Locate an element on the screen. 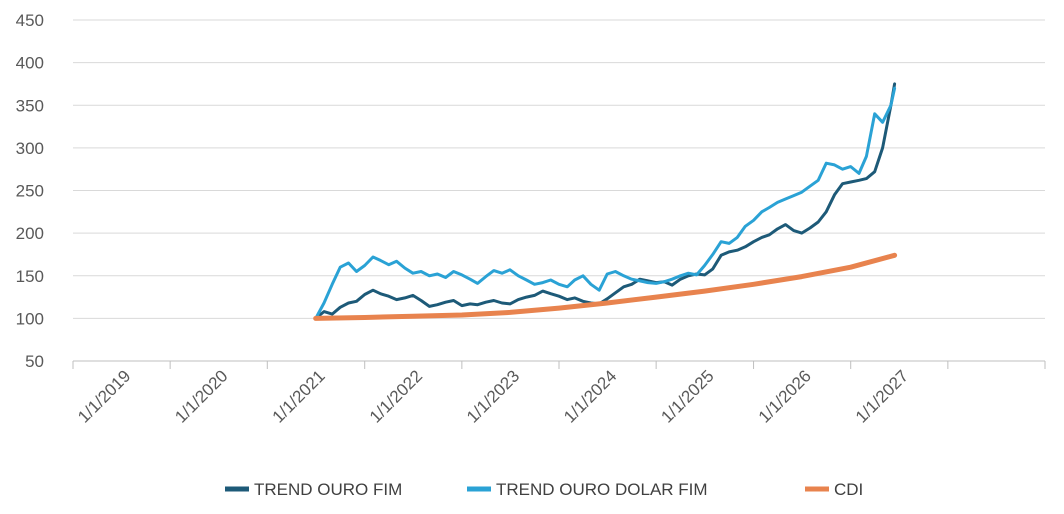  y-tick-label: 150 is located at coordinates (30, 276).